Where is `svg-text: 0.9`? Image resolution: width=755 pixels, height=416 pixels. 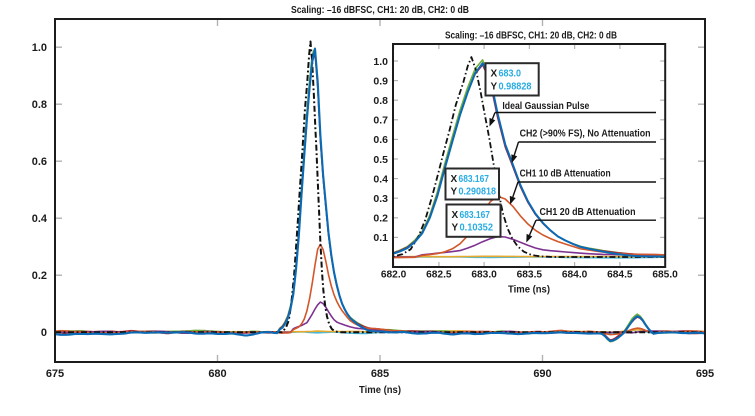
svg-text: 0.9 is located at coordinates (380, 81).